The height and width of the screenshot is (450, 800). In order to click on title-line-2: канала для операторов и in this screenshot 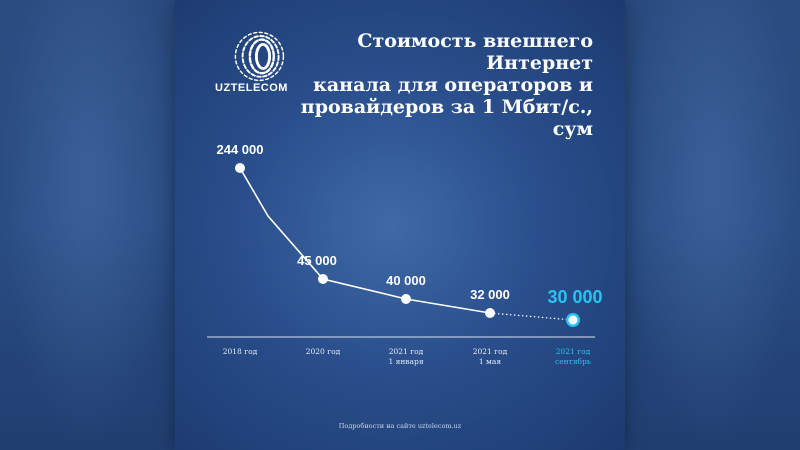, I will do `click(453, 85)`.